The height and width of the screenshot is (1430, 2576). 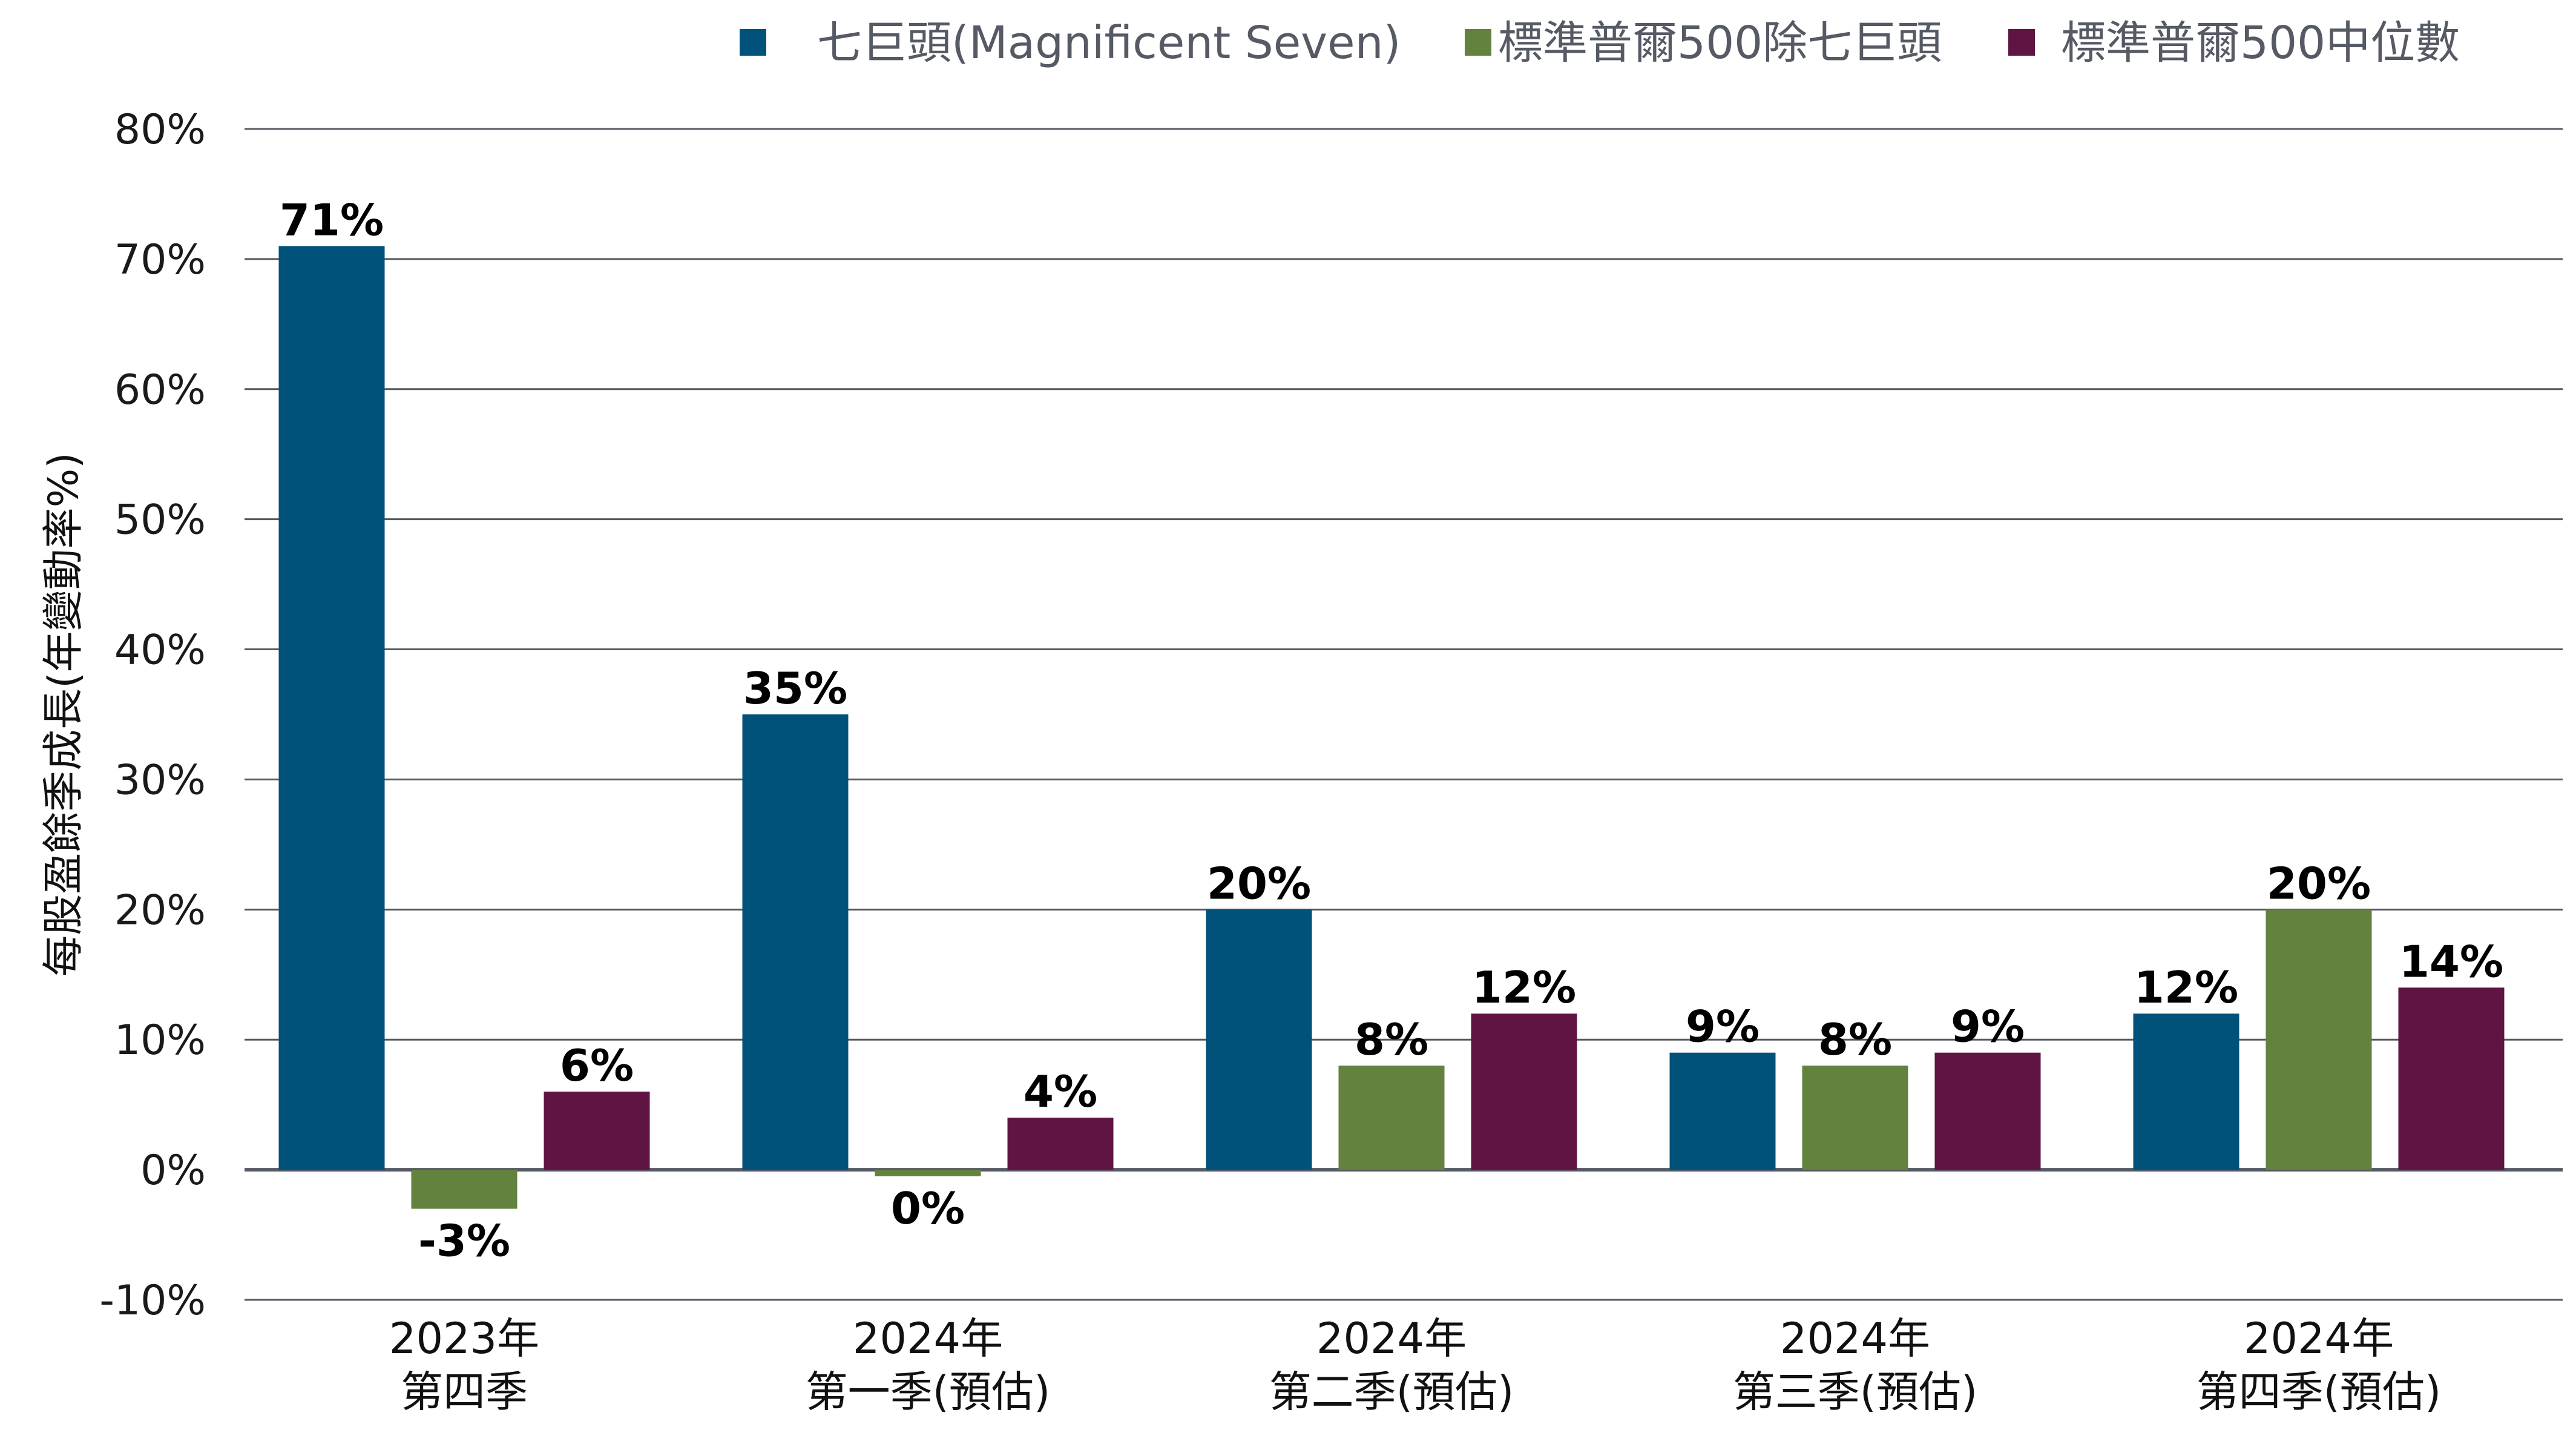 I want to click on y-tick-label: 50%, so click(x=160, y=520).